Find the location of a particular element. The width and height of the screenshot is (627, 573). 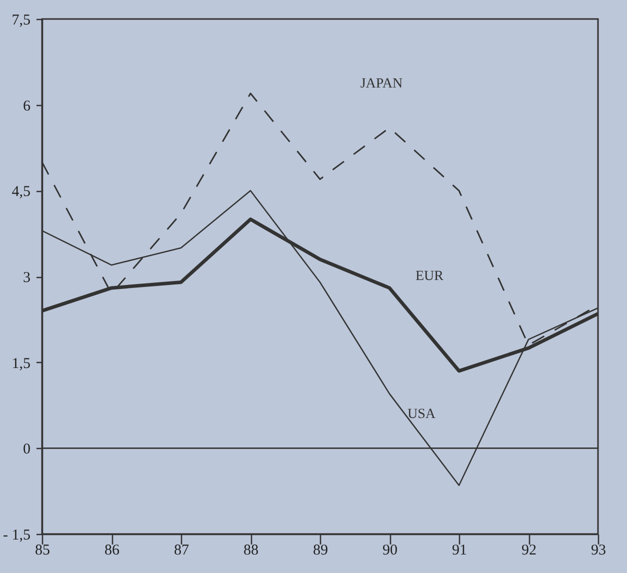

x-tick-label: 92 is located at coordinates (529, 550).